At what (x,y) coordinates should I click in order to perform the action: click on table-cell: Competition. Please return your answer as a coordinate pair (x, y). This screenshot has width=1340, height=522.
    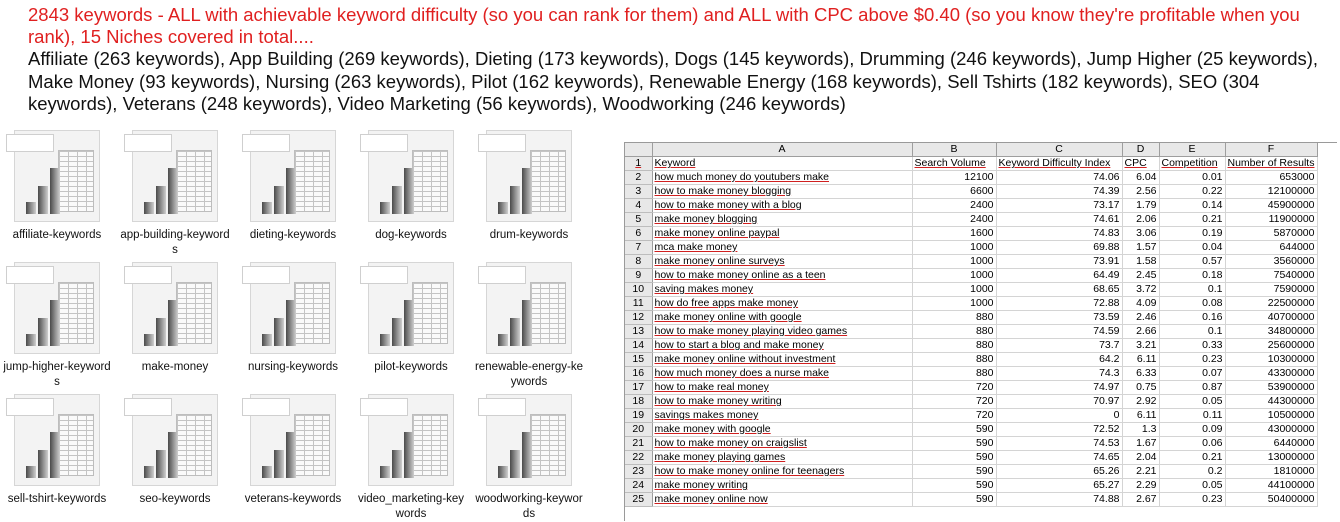
    Looking at the image, I should click on (1192, 163).